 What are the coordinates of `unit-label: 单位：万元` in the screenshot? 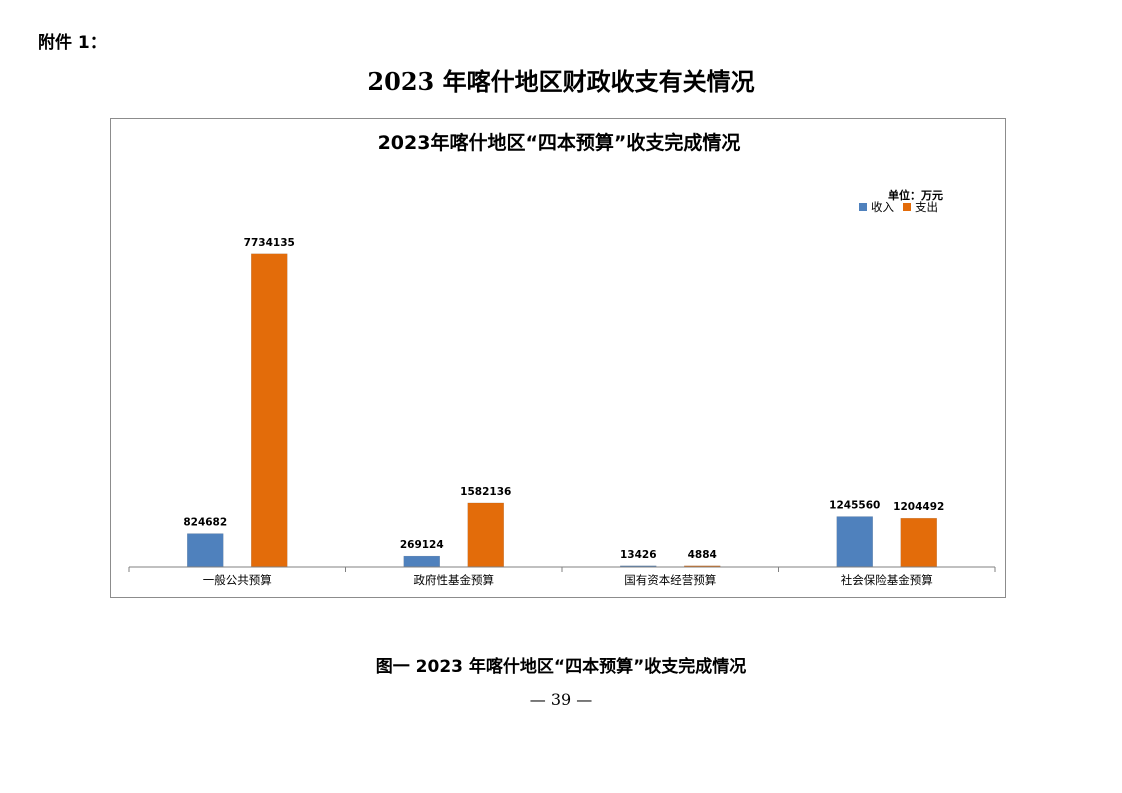 It's located at (915, 195).